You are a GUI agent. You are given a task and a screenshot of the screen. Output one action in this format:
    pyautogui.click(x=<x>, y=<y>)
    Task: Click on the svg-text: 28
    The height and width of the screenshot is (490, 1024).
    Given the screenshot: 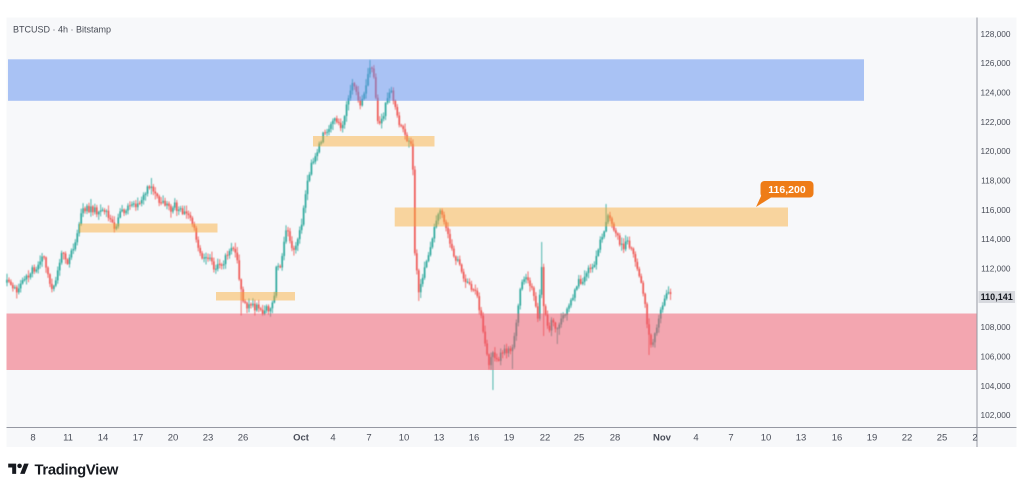 What is the action you would take?
    pyautogui.click(x=615, y=438)
    